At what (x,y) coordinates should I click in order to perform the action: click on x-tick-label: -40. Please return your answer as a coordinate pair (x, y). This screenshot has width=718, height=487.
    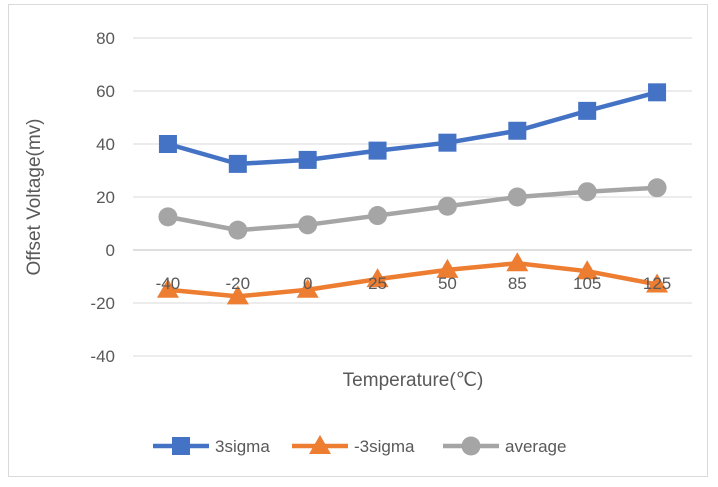
    Looking at the image, I should click on (168, 283).